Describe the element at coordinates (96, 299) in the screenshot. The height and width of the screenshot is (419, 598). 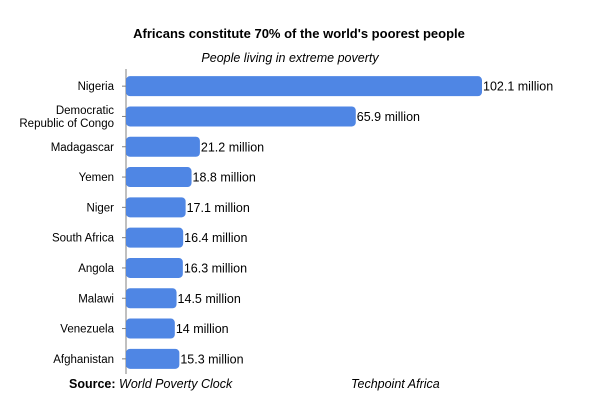
I see `category-label: Malawi` at that location.